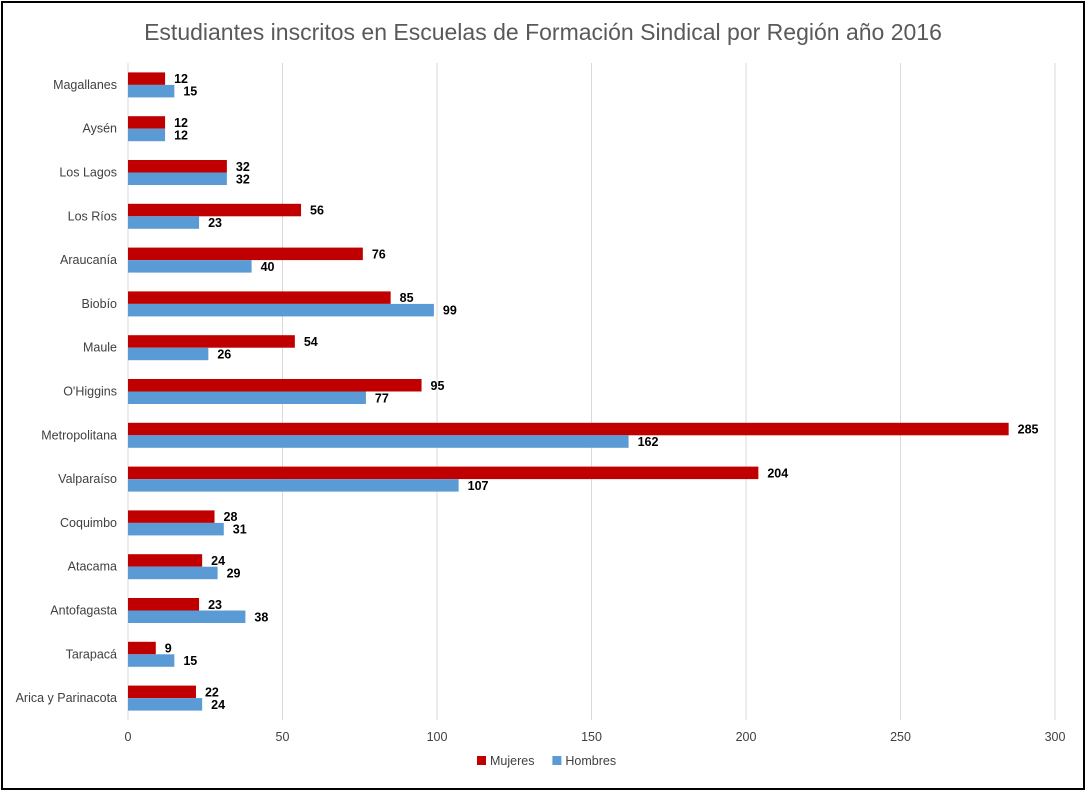 This screenshot has width=1086, height=791. Describe the element at coordinates (218, 561) in the screenshot. I see `data-label-mujeres: 24` at that location.